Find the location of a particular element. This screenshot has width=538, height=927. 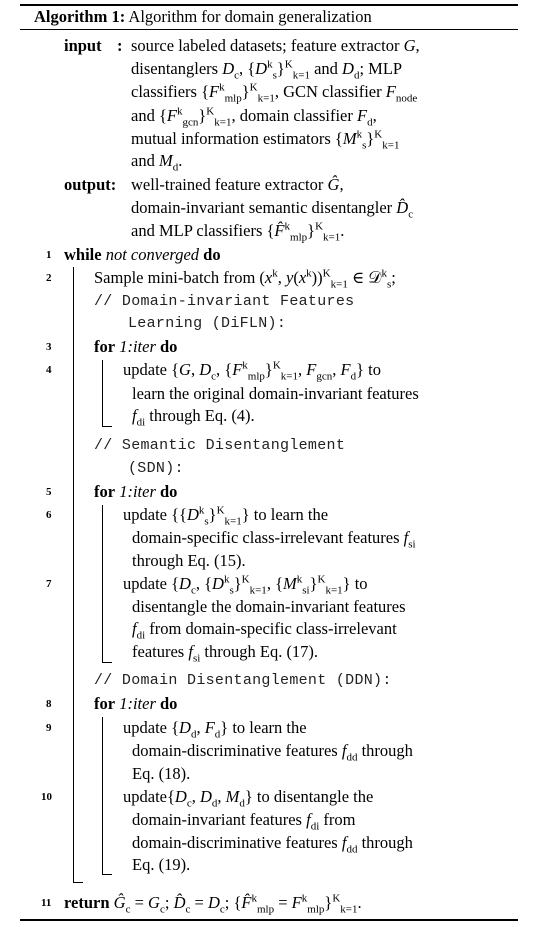

step7-line-1: update {Dc, {Dks}Kk=1, {Mksi}Kk=1} to is located at coordinates (245, 585).